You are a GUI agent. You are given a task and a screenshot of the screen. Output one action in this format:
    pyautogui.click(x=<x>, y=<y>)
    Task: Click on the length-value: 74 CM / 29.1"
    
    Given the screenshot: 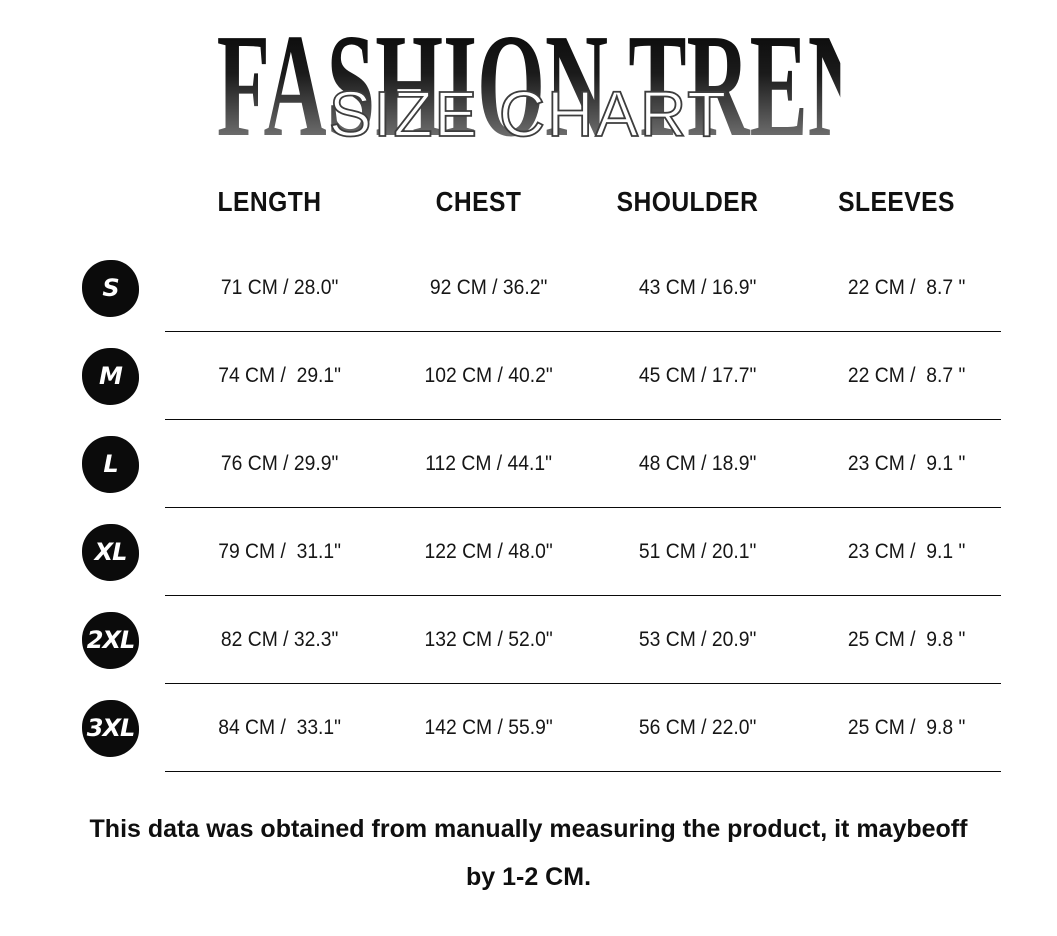 What is the action you would take?
    pyautogui.click(x=280, y=375)
    